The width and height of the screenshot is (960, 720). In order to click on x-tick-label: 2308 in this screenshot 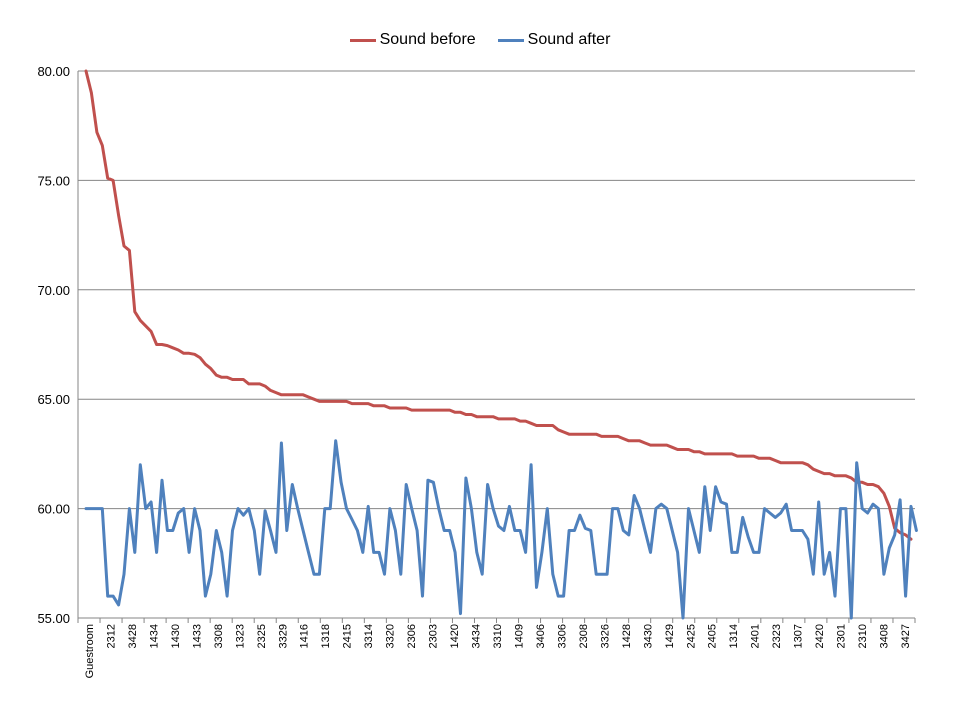, I will do `click(584, 636)`.